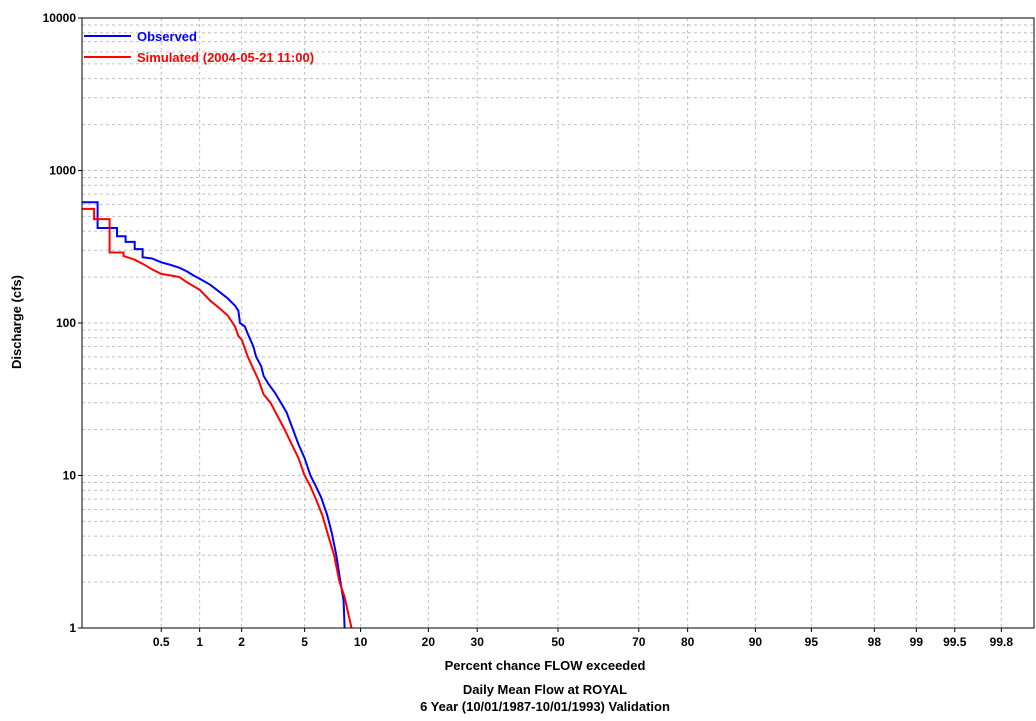 The image size is (1036, 721). I want to click on y-tick-label: 100, so click(66, 323).